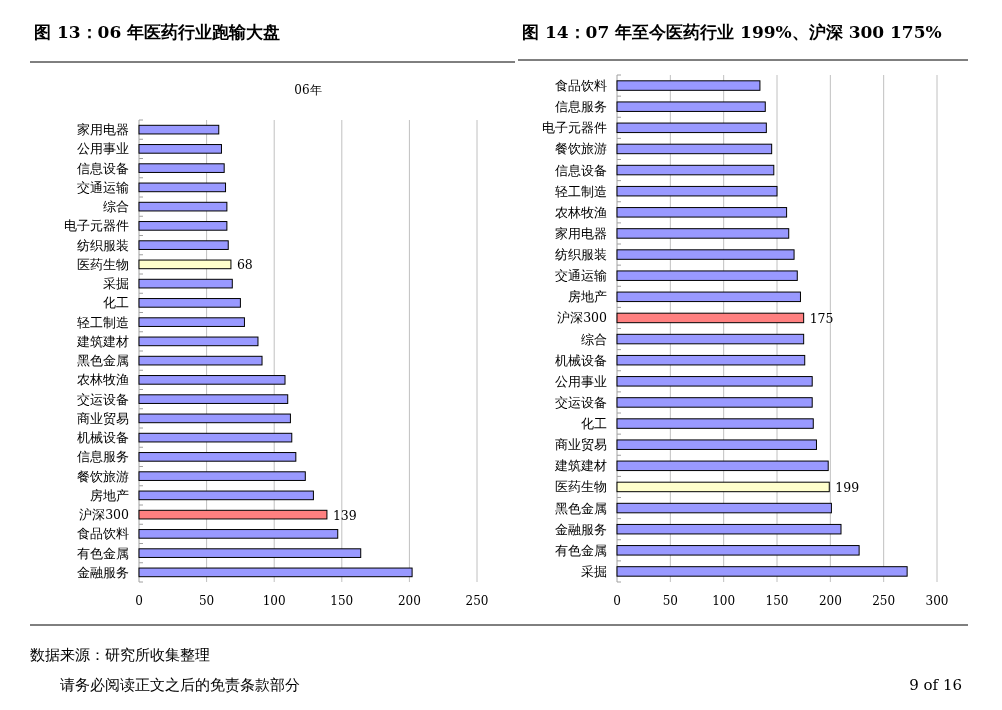  Describe the element at coordinates (274, 601) in the screenshot. I see `x-tick-label: 100` at that location.